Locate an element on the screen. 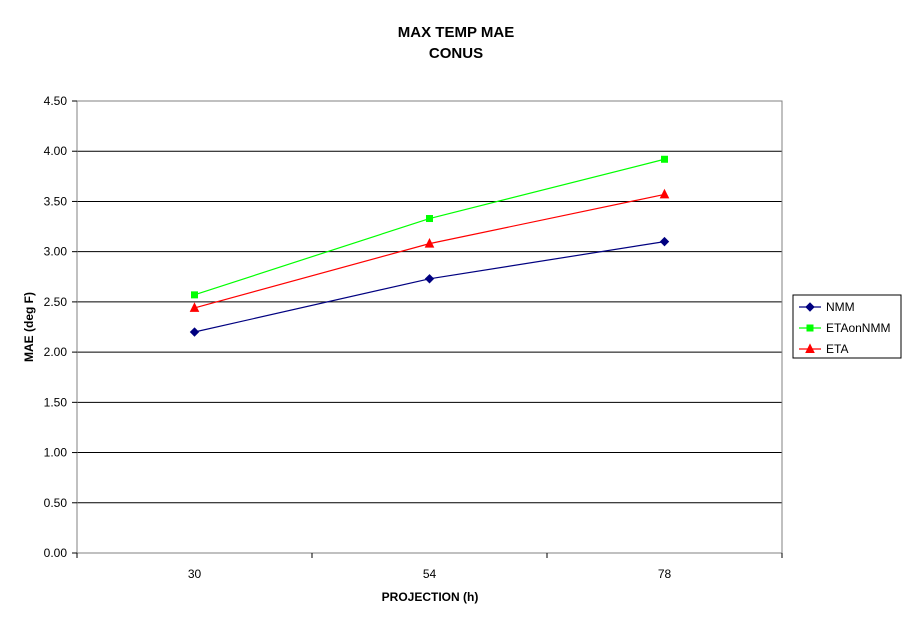 The width and height of the screenshot is (911, 623). x-axis: 30 54 78 is located at coordinates (429, 567).